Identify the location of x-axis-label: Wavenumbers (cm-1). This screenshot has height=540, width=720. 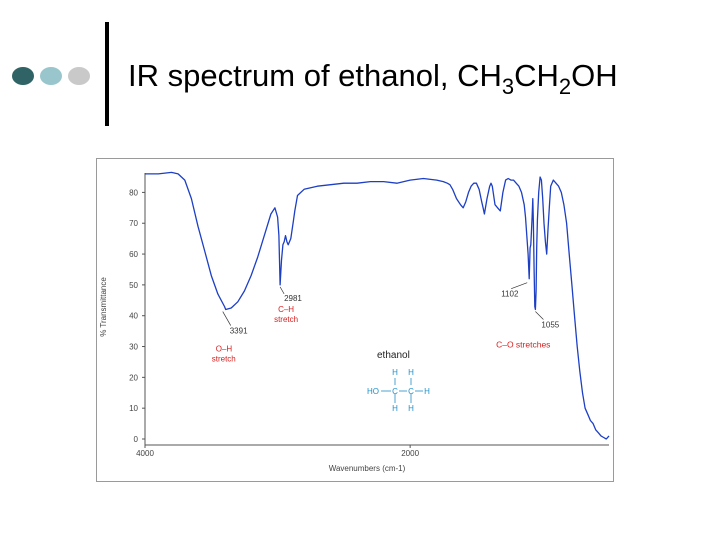
(367, 468).